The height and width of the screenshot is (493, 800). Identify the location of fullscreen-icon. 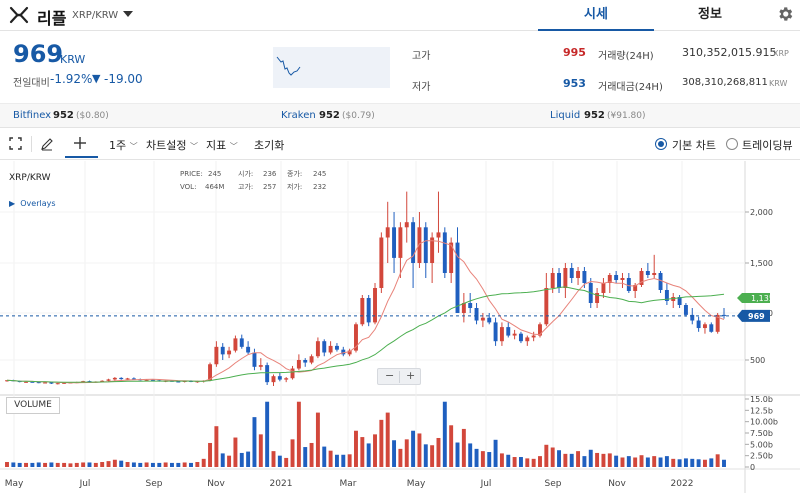
(15, 143).